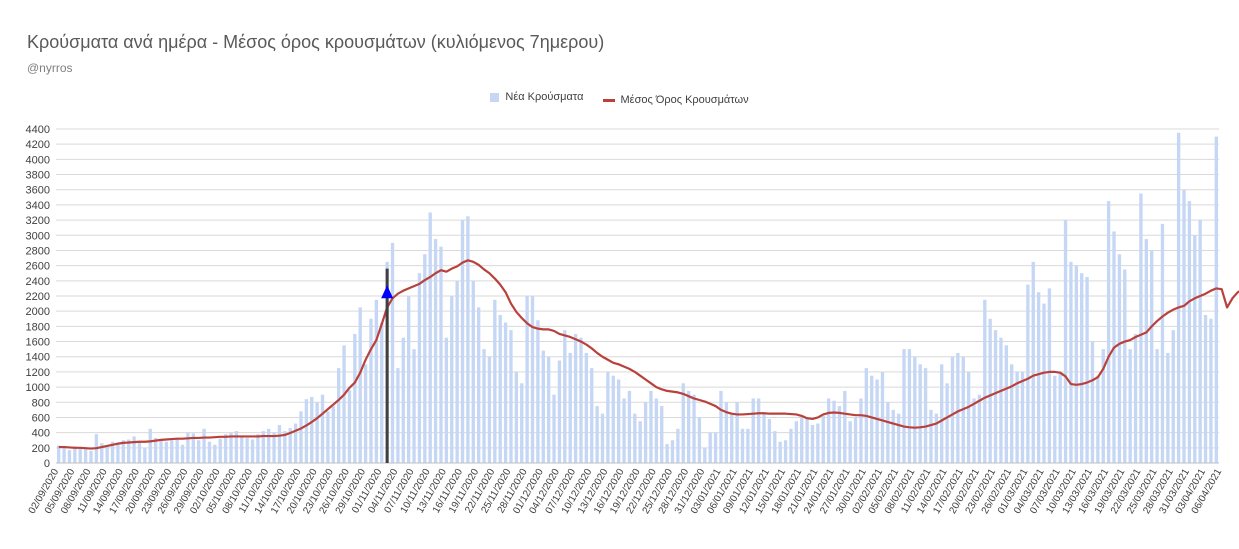 Image resolution: width=1239 pixels, height=549 pixels. What do you see at coordinates (38, 297) in the screenshot?
I see `y-tick-label: 2200` at bounding box center [38, 297].